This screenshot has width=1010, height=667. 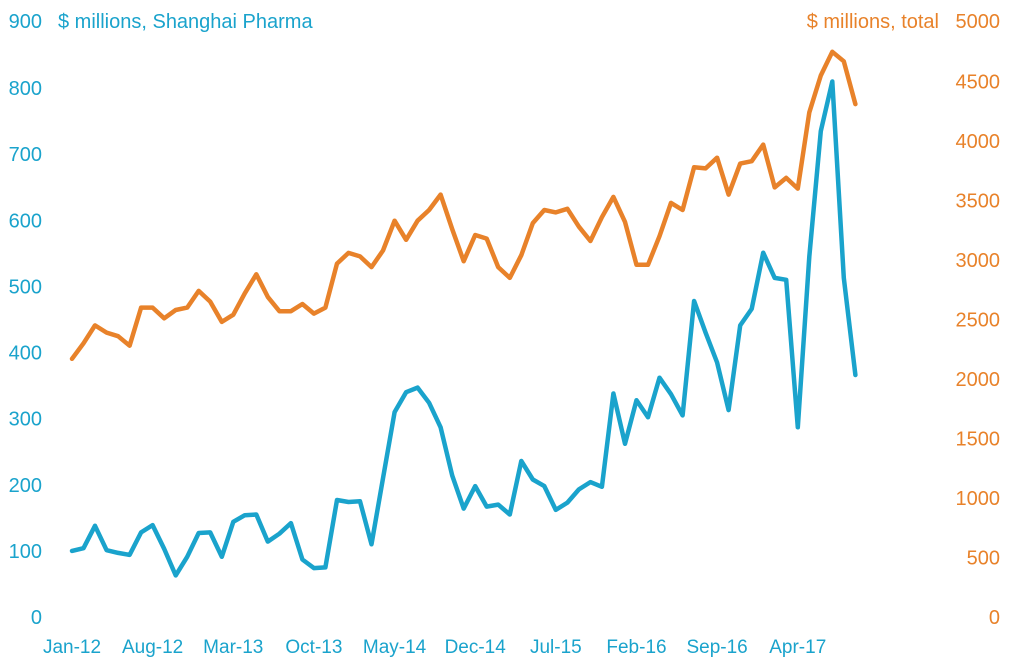 What do you see at coordinates (25, 320) in the screenshot?
I see `y-axis-left-ticks: 0 100 200 300 400 500 600 700 800 900` at bounding box center [25, 320].